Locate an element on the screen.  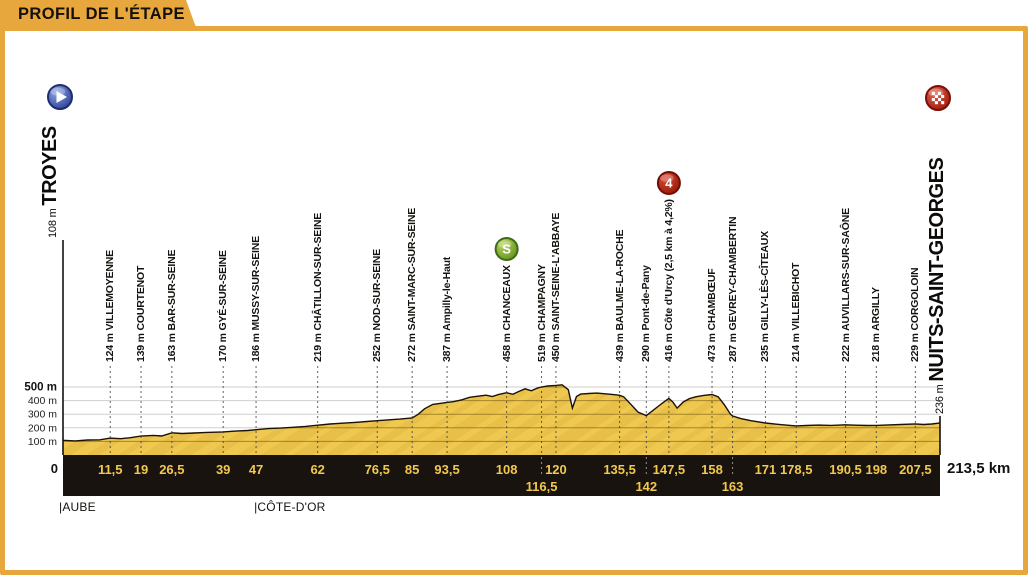
km-tick-label: 116,5 is located at coordinates (542, 486).